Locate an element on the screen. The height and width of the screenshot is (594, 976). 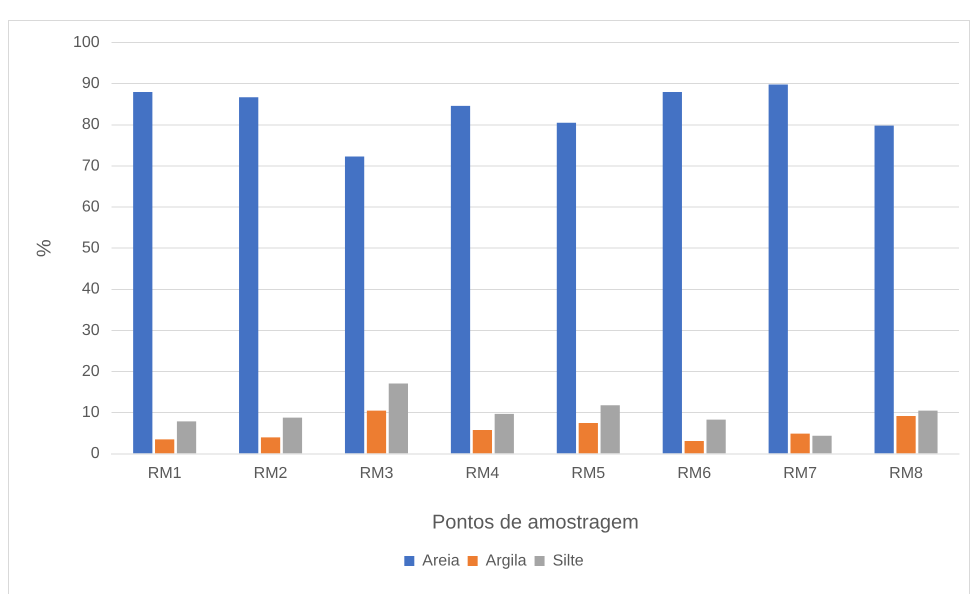
y-tick-label: 80 is located at coordinates (91, 125).